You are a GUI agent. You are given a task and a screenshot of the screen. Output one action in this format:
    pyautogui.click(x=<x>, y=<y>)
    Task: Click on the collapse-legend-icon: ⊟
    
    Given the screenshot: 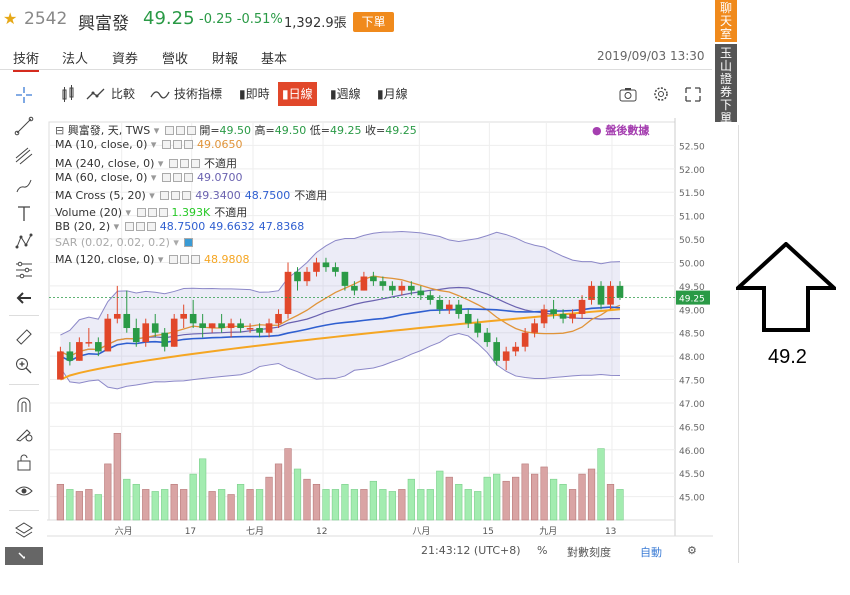 What is the action you would take?
    pyautogui.click(x=60, y=130)
    